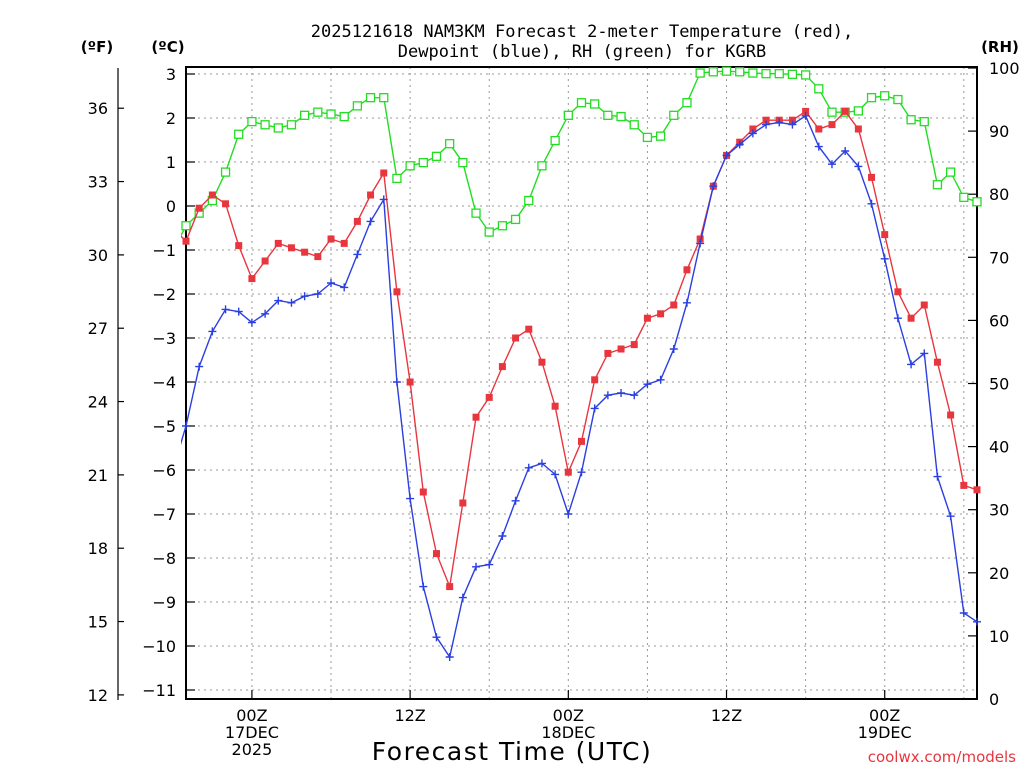 The height and width of the screenshot is (768, 1024). Describe the element at coordinates (884, 715) in the screenshot. I see `time-tick-label: 00Z` at that location.